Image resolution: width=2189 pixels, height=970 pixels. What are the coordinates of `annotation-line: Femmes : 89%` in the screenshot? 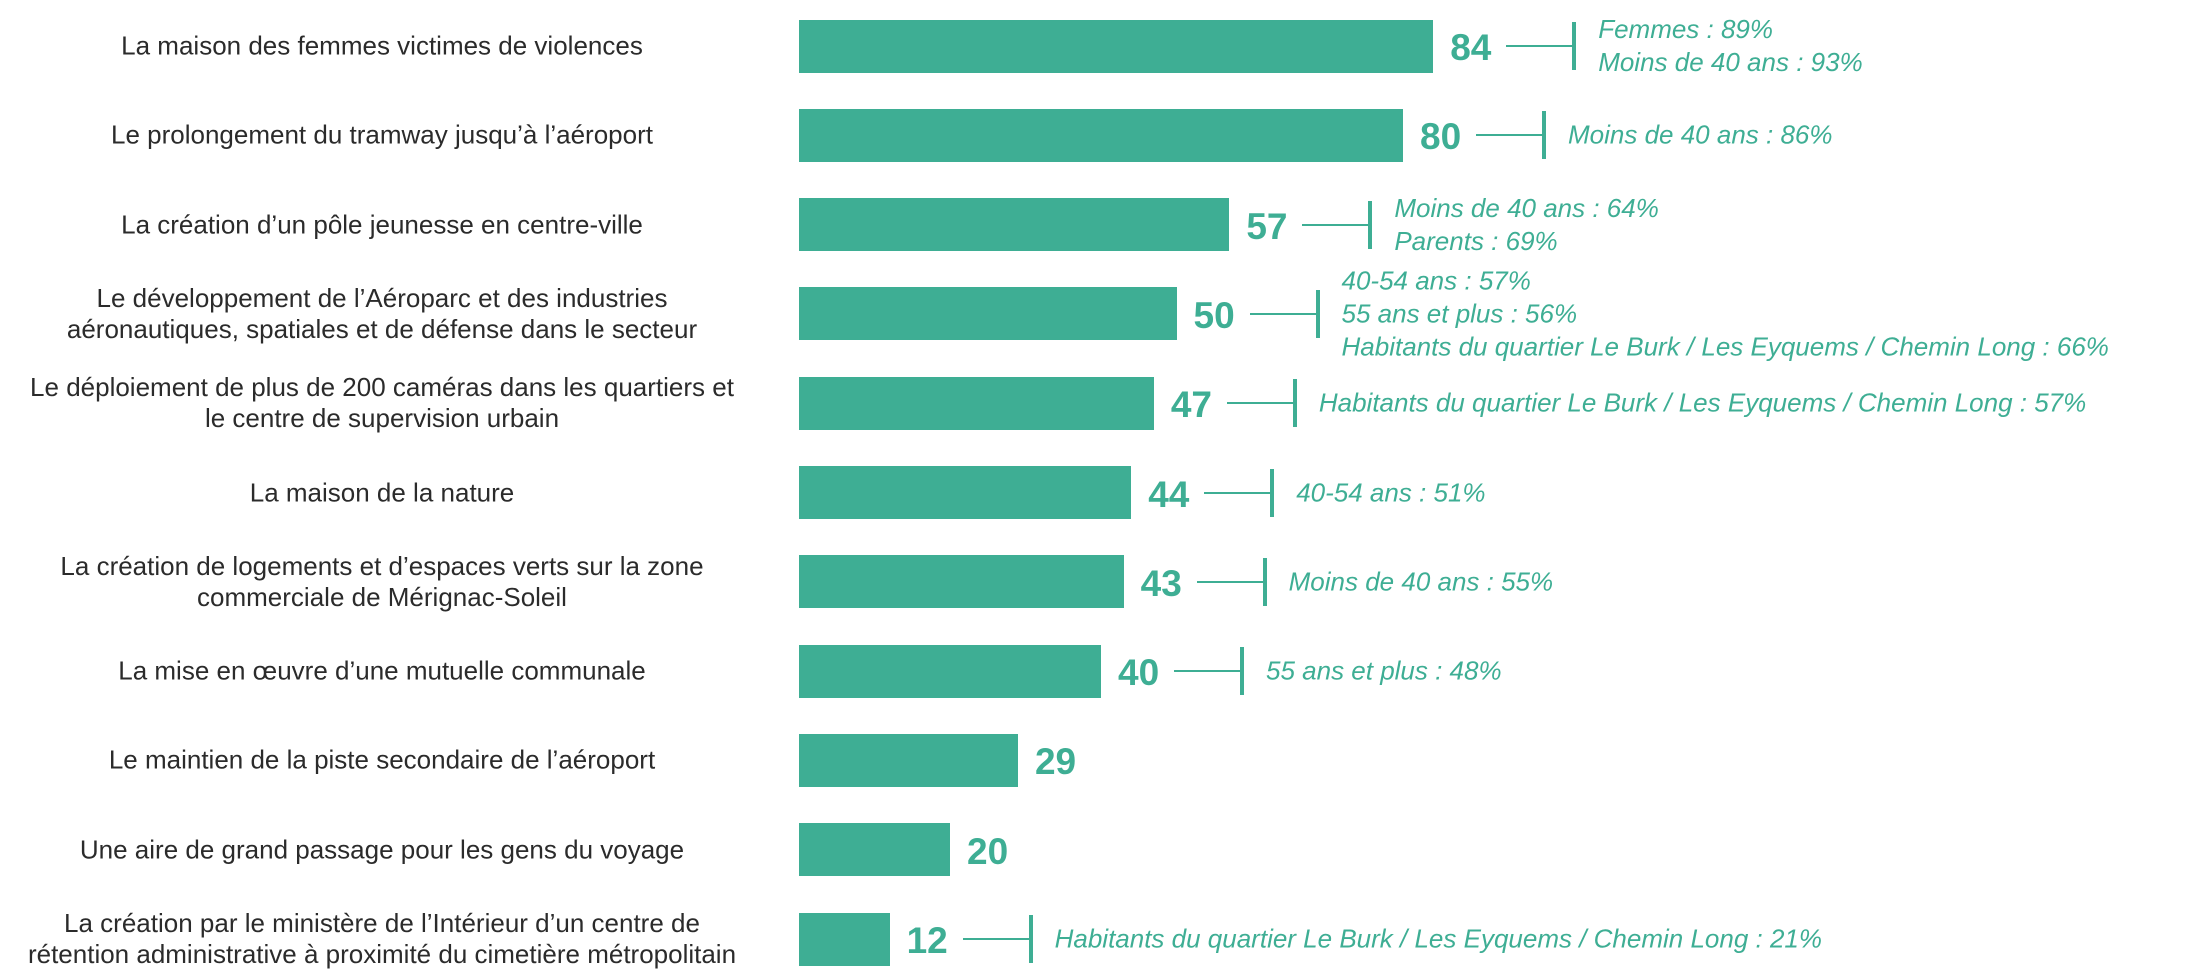 It's located at (1686, 29).